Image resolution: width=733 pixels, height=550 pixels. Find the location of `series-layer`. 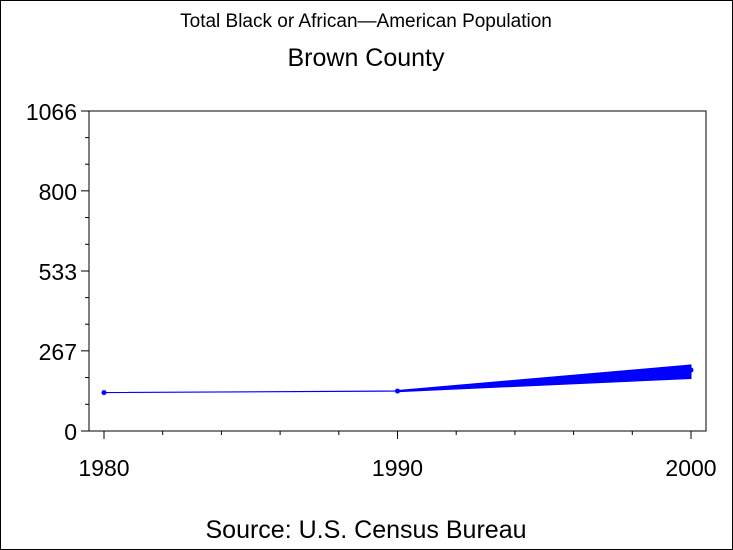

series-layer is located at coordinates (397, 380).